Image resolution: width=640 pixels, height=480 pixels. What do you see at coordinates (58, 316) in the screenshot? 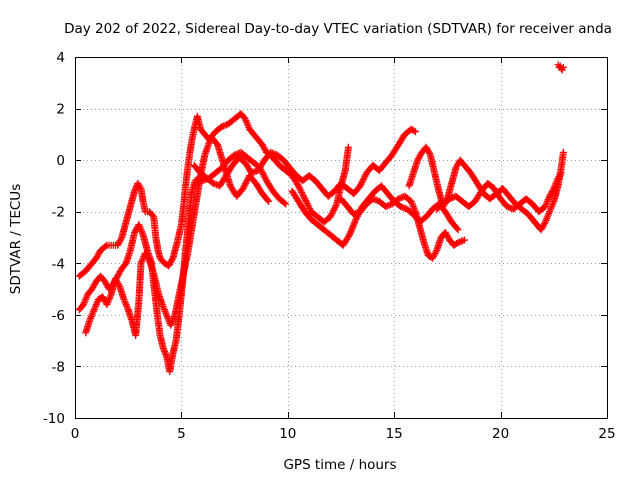
I see `y-tick-label: -6` at bounding box center [58, 316].